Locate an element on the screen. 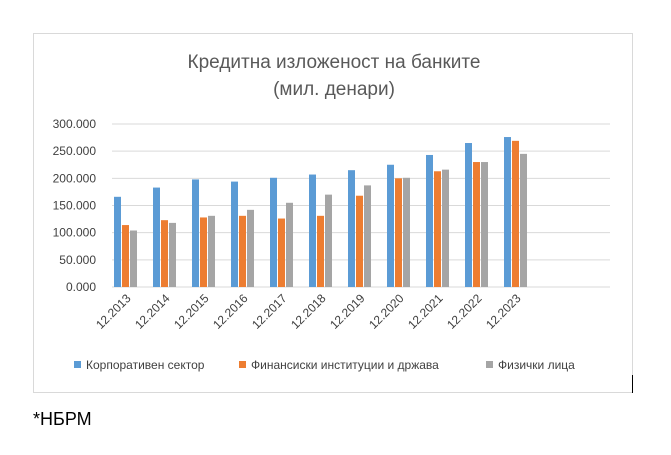  legend-item: Физички лица is located at coordinates (530, 365).